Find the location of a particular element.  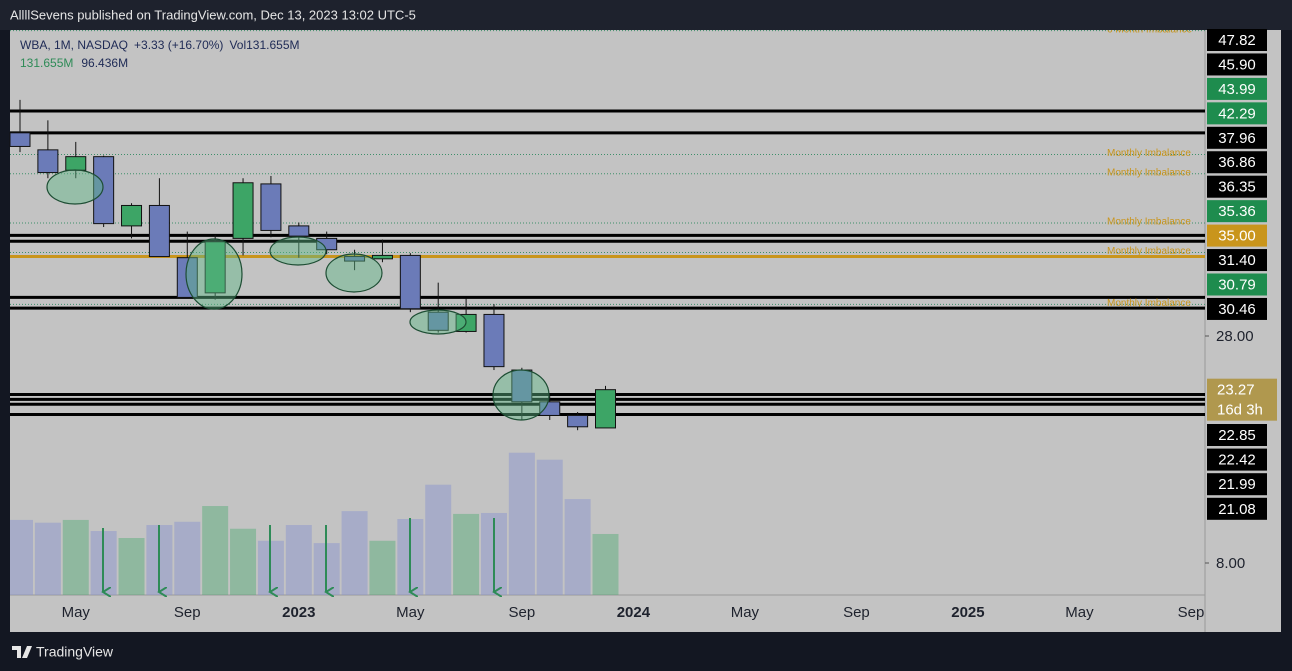

x-tick-label: 2025 is located at coordinates (967, 612).